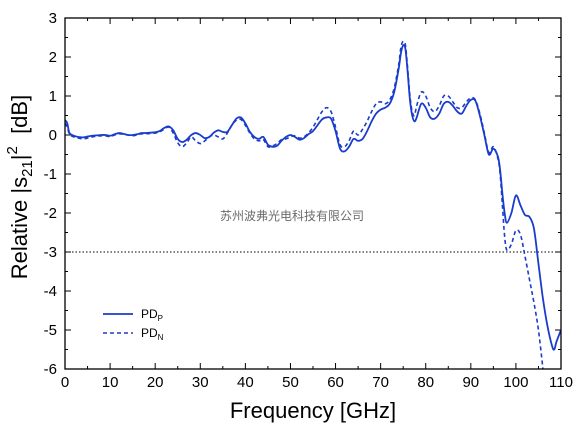 The height and width of the screenshot is (435, 580). Describe the element at coordinates (50, 369) in the screenshot. I see `y-tick-label: -6` at that location.